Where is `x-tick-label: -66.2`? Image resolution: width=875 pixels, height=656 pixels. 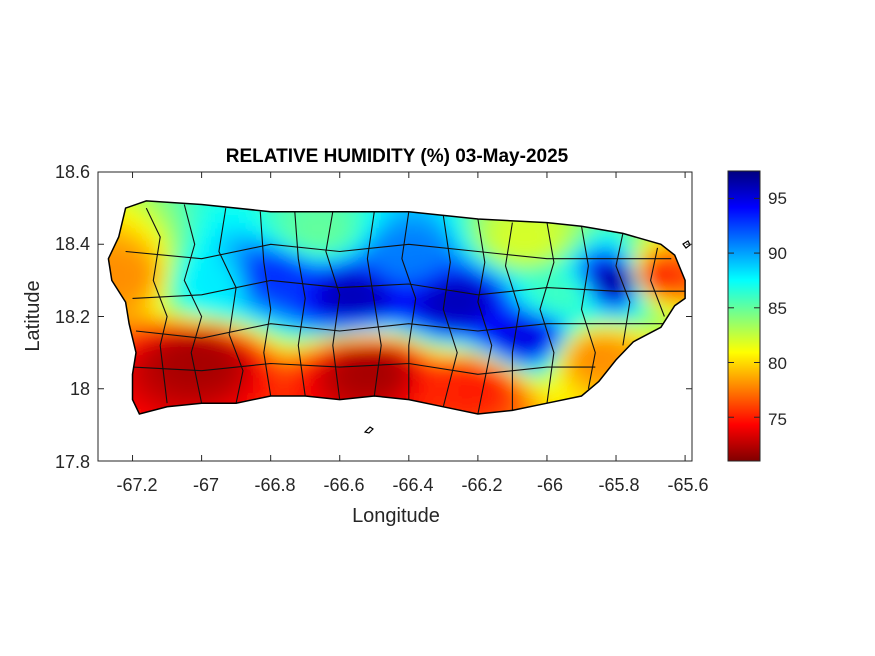
x-tick-label: -66.2 is located at coordinates (481, 485).